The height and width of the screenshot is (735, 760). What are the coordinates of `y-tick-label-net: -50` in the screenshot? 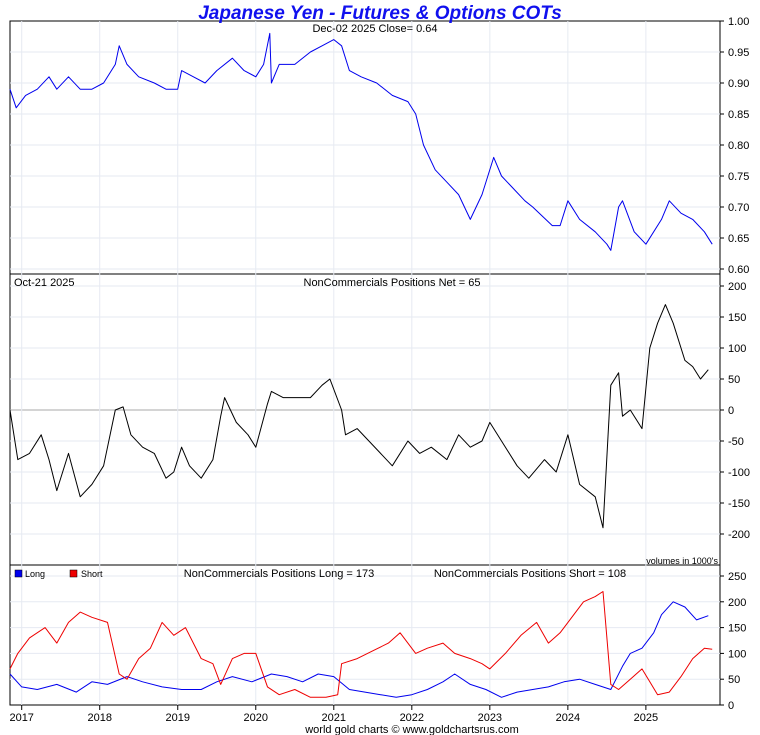 It's located at (736, 442).